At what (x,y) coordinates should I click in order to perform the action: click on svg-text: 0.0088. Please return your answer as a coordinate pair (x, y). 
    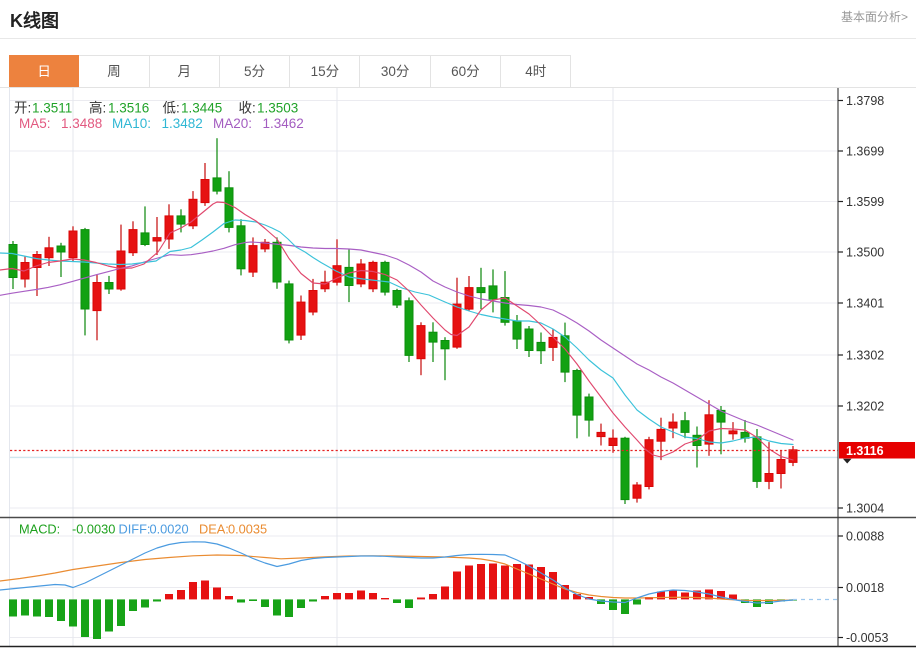
    Looking at the image, I should click on (865, 537).